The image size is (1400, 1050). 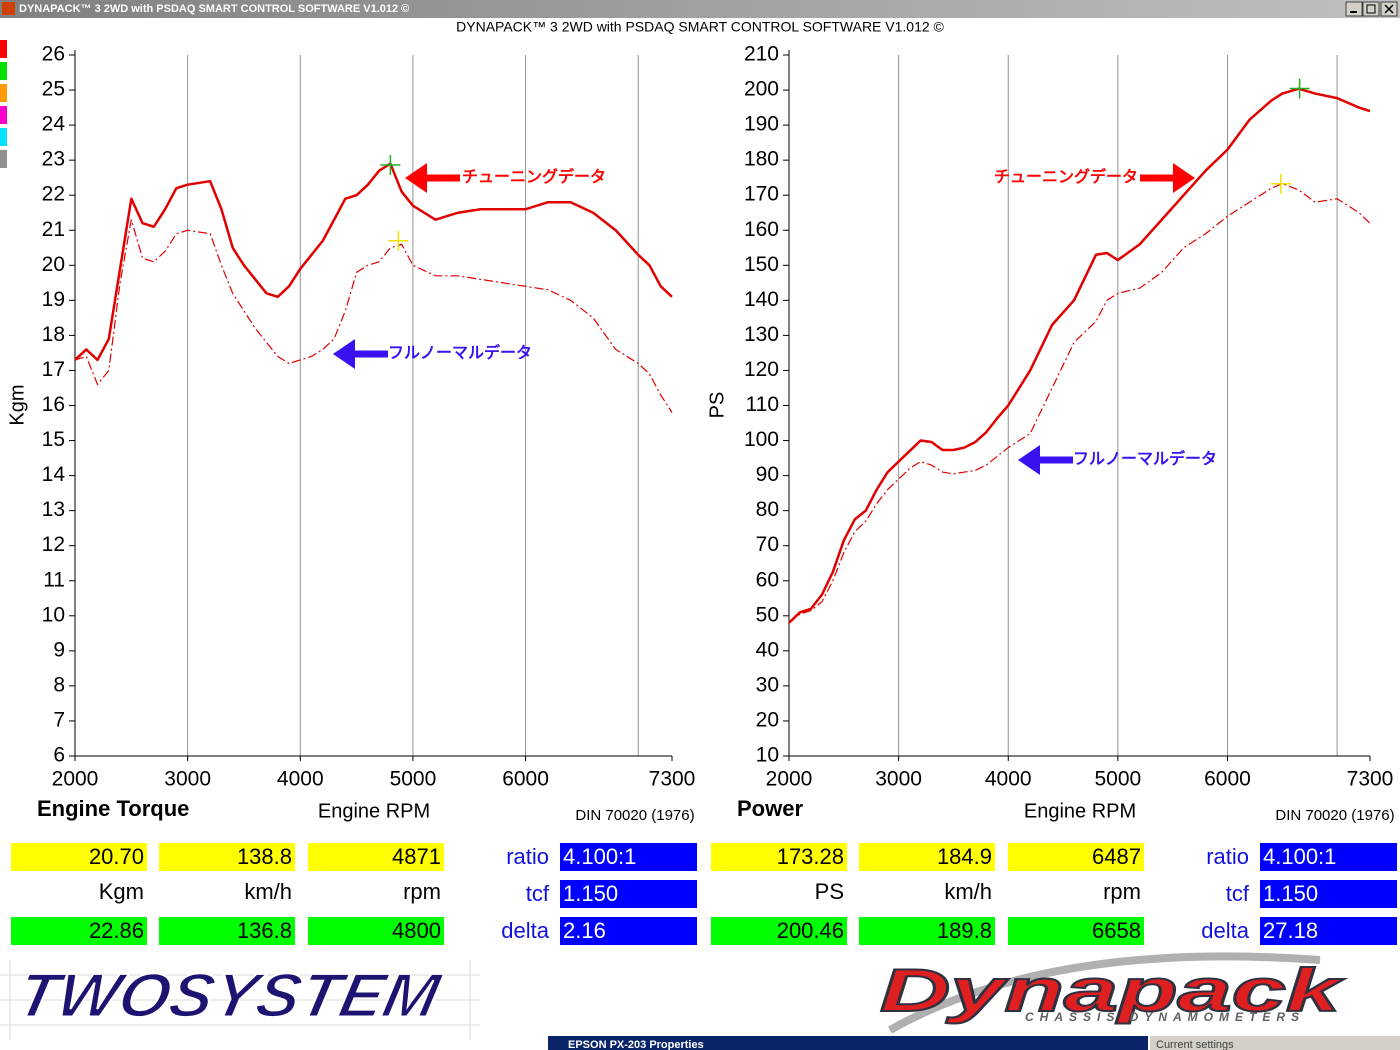 I want to click on y-tick-label: 16, so click(x=53, y=404).